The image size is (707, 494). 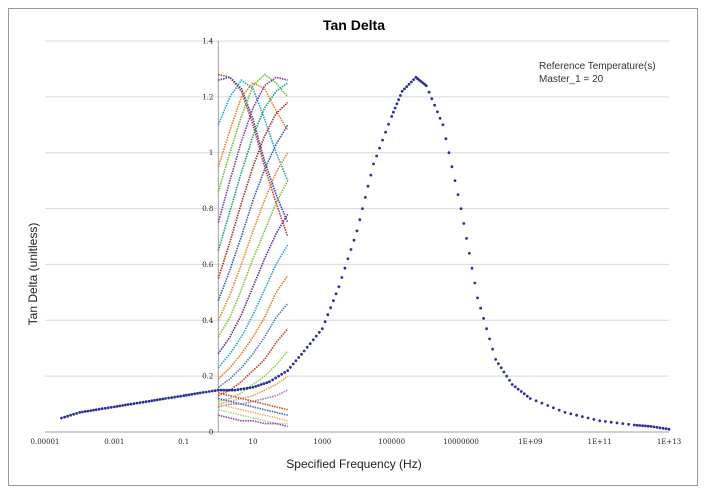 What do you see at coordinates (208, 237) in the screenshot?
I see `y-tick-labels: 0 0.2 0.4 0.6 0.8 1 1.2 1.4` at bounding box center [208, 237].